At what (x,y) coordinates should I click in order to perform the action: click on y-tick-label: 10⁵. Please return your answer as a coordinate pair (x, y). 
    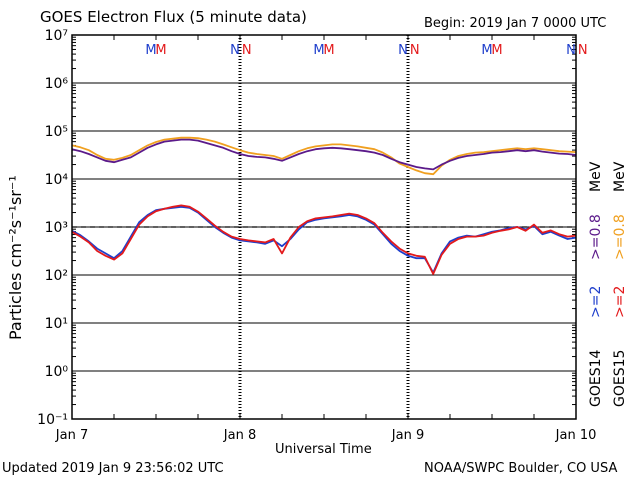
    Looking at the image, I should click on (56, 132).